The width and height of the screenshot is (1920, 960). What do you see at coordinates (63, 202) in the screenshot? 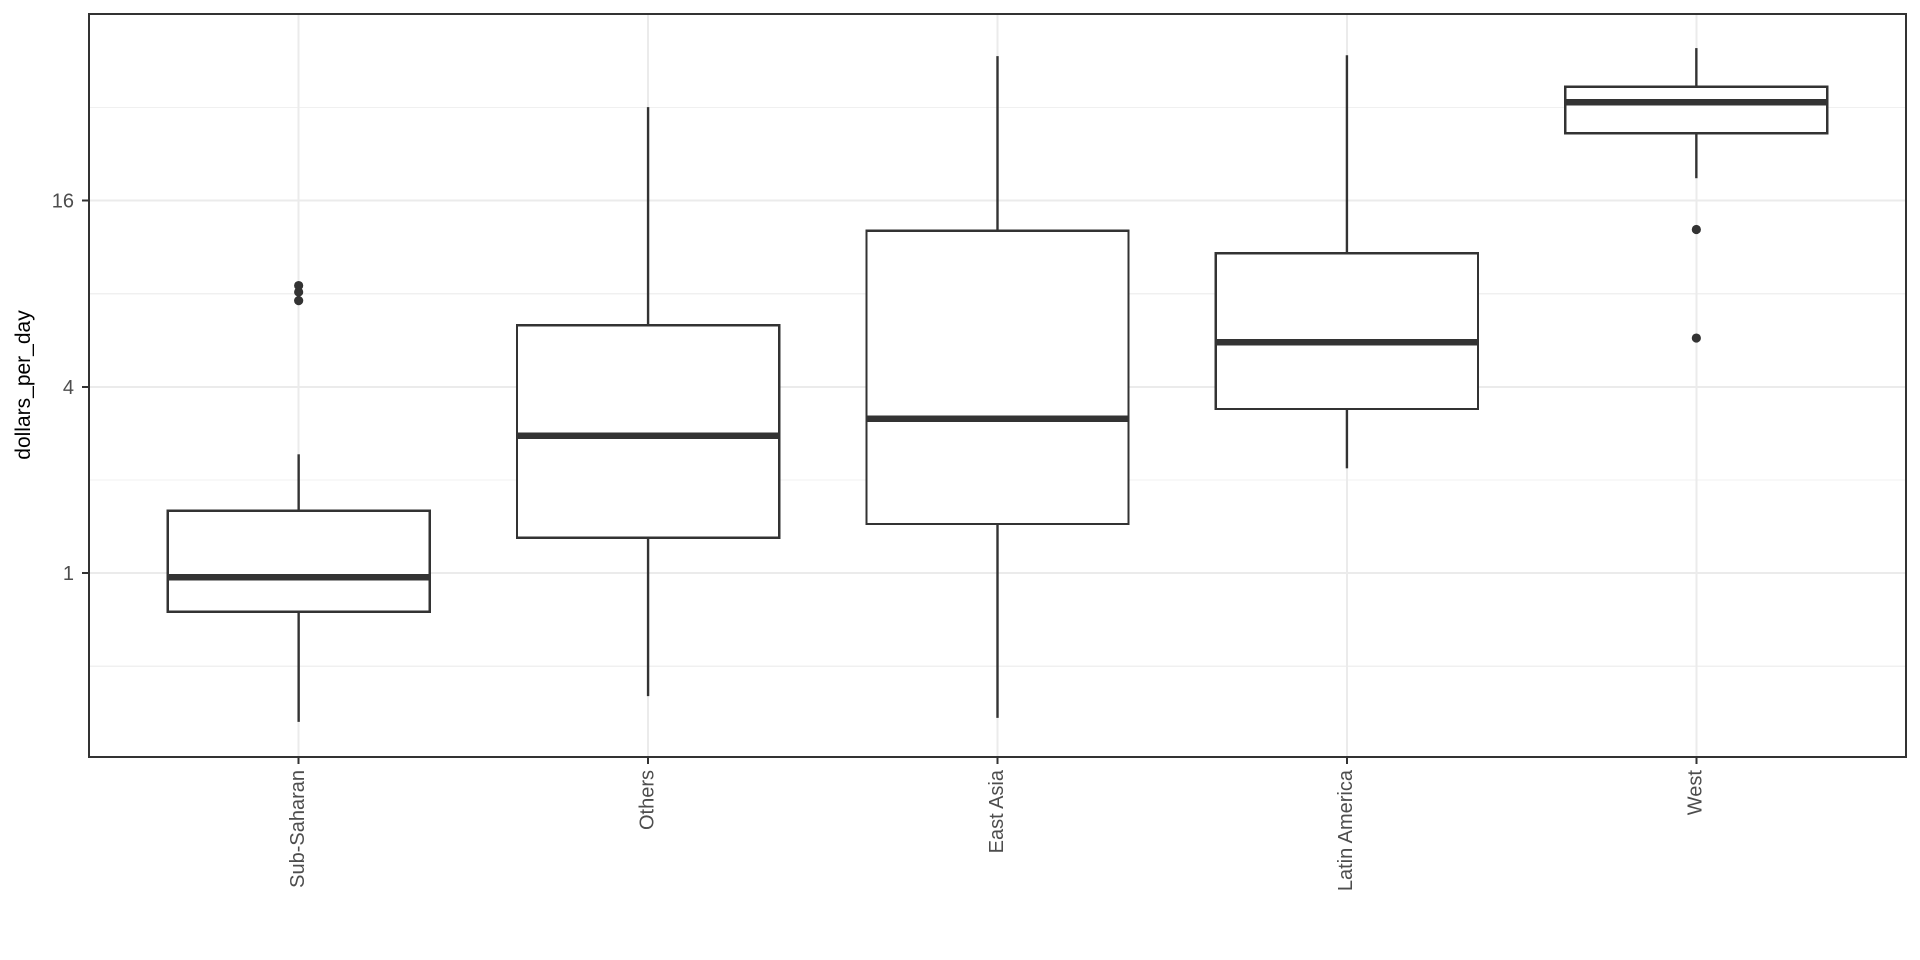
I see `y-tick-label: 16` at bounding box center [63, 202].